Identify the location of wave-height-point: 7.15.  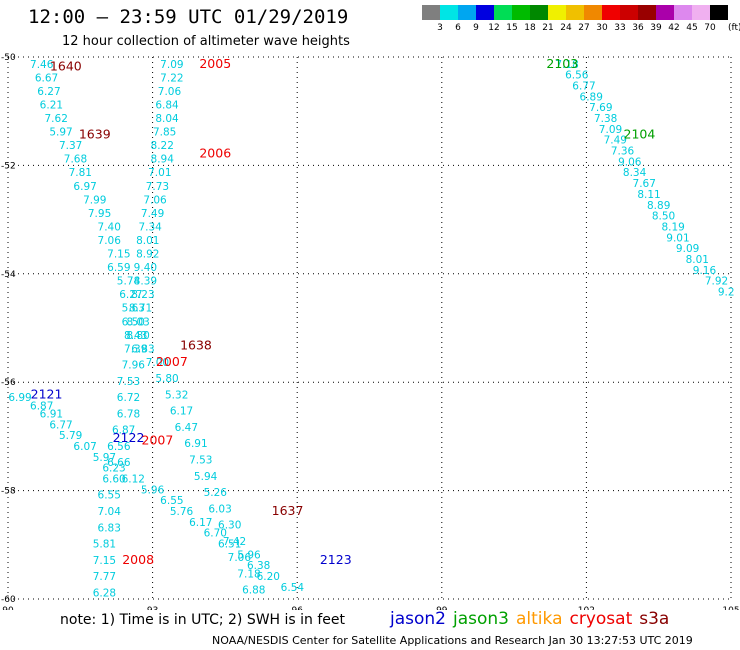
(104, 561).